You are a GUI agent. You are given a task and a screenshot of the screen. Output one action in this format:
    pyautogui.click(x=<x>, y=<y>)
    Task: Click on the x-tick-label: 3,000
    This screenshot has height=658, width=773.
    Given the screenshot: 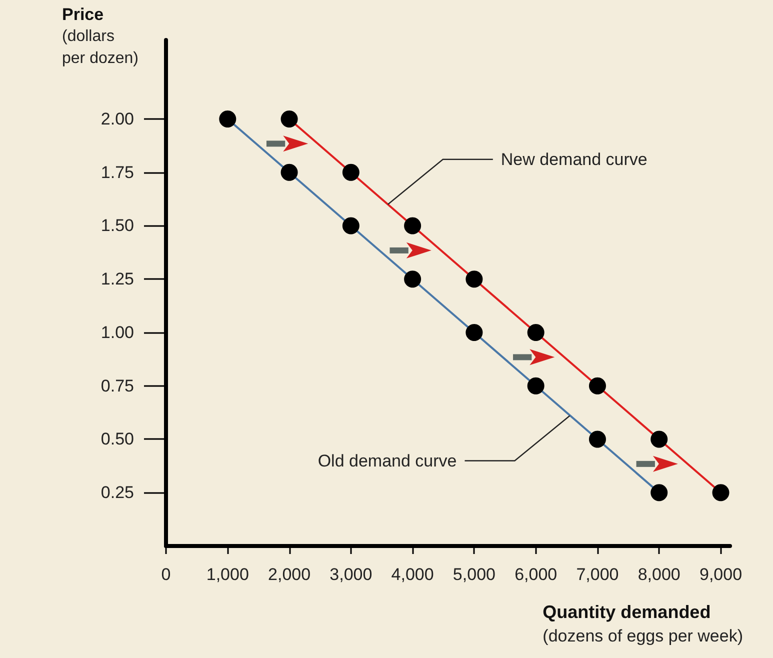 What is the action you would take?
    pyautogui.click(x=351, y=574)
    